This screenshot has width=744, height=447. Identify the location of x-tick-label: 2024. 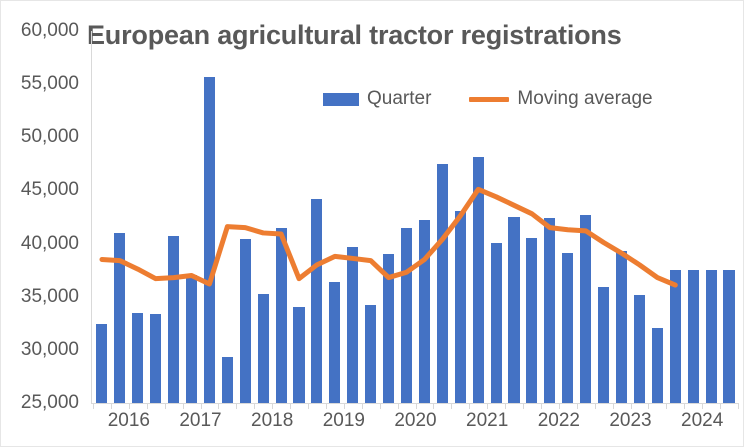
(702, 420).